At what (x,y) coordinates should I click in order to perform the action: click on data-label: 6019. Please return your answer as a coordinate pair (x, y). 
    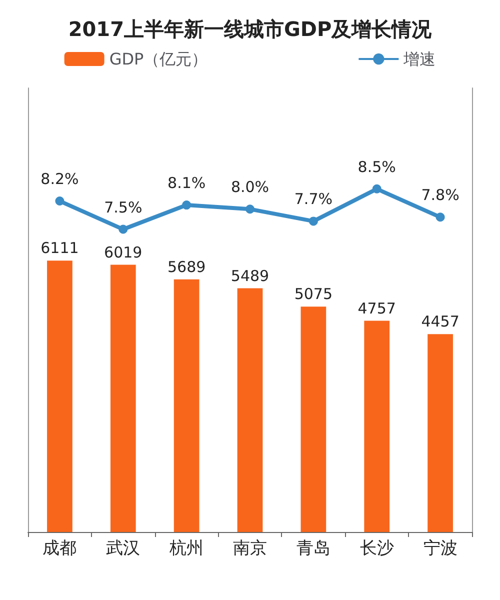
    Looking at the image, I should click on (123, 252).